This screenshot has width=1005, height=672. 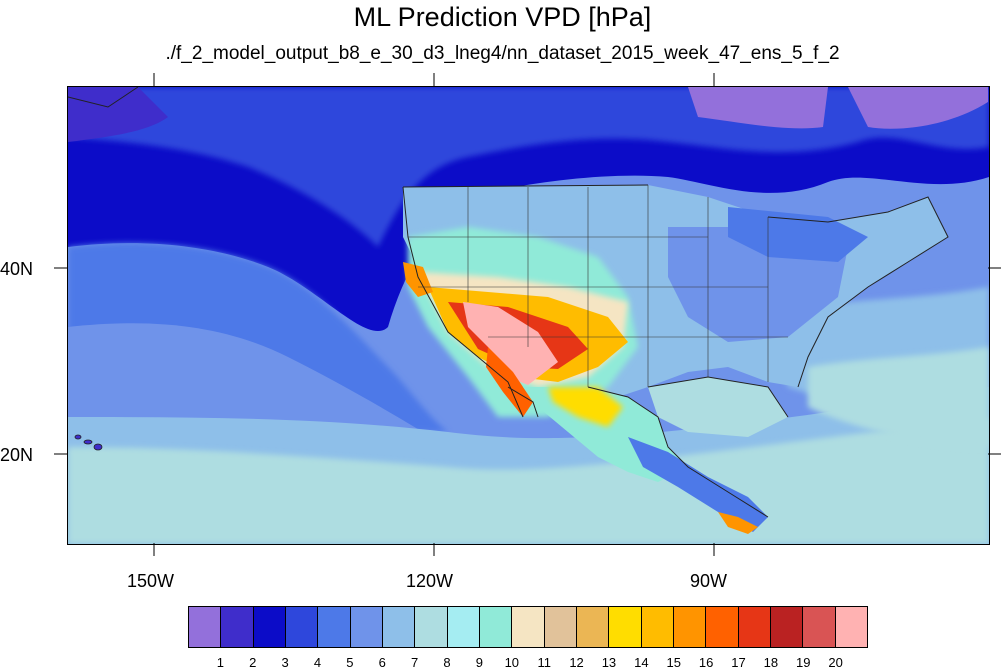 What do you see at coordinates (118, 114) in the screenshot?
I see `pacific-northwest-purple` at bounding box center [118, 114].